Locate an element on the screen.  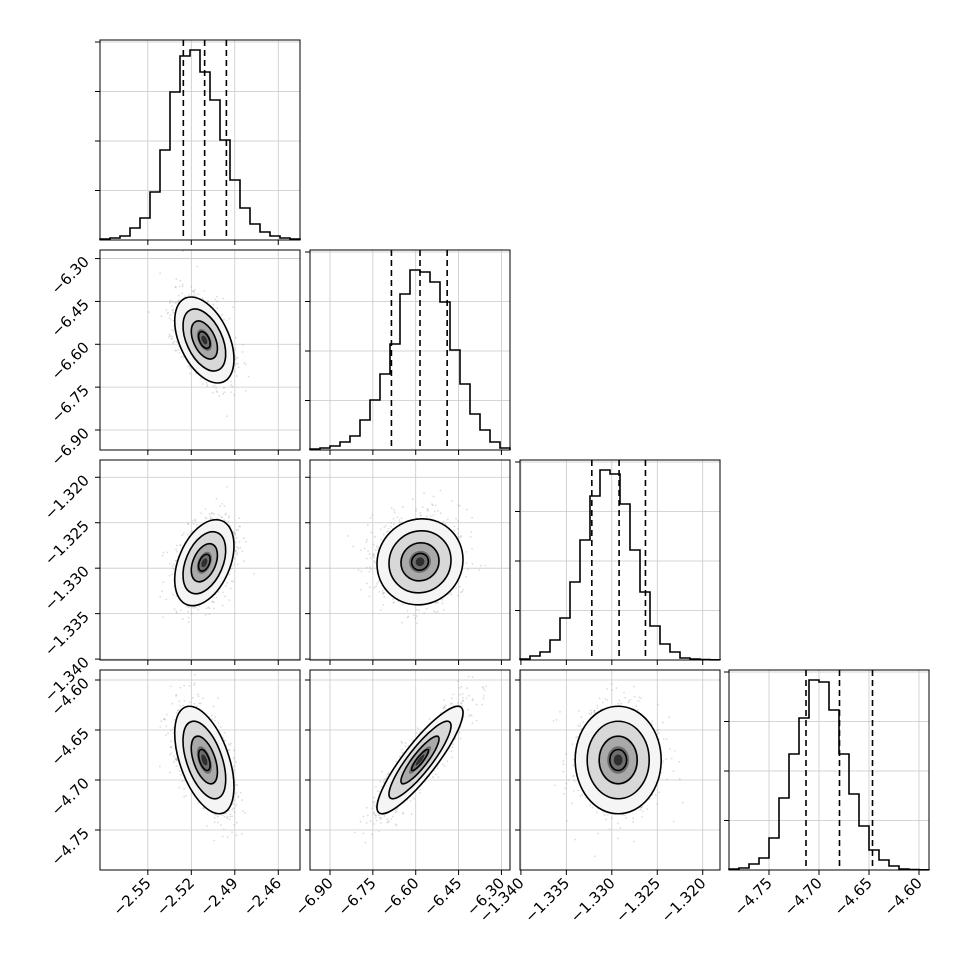
contour-line is located at coordinates (204, 562).